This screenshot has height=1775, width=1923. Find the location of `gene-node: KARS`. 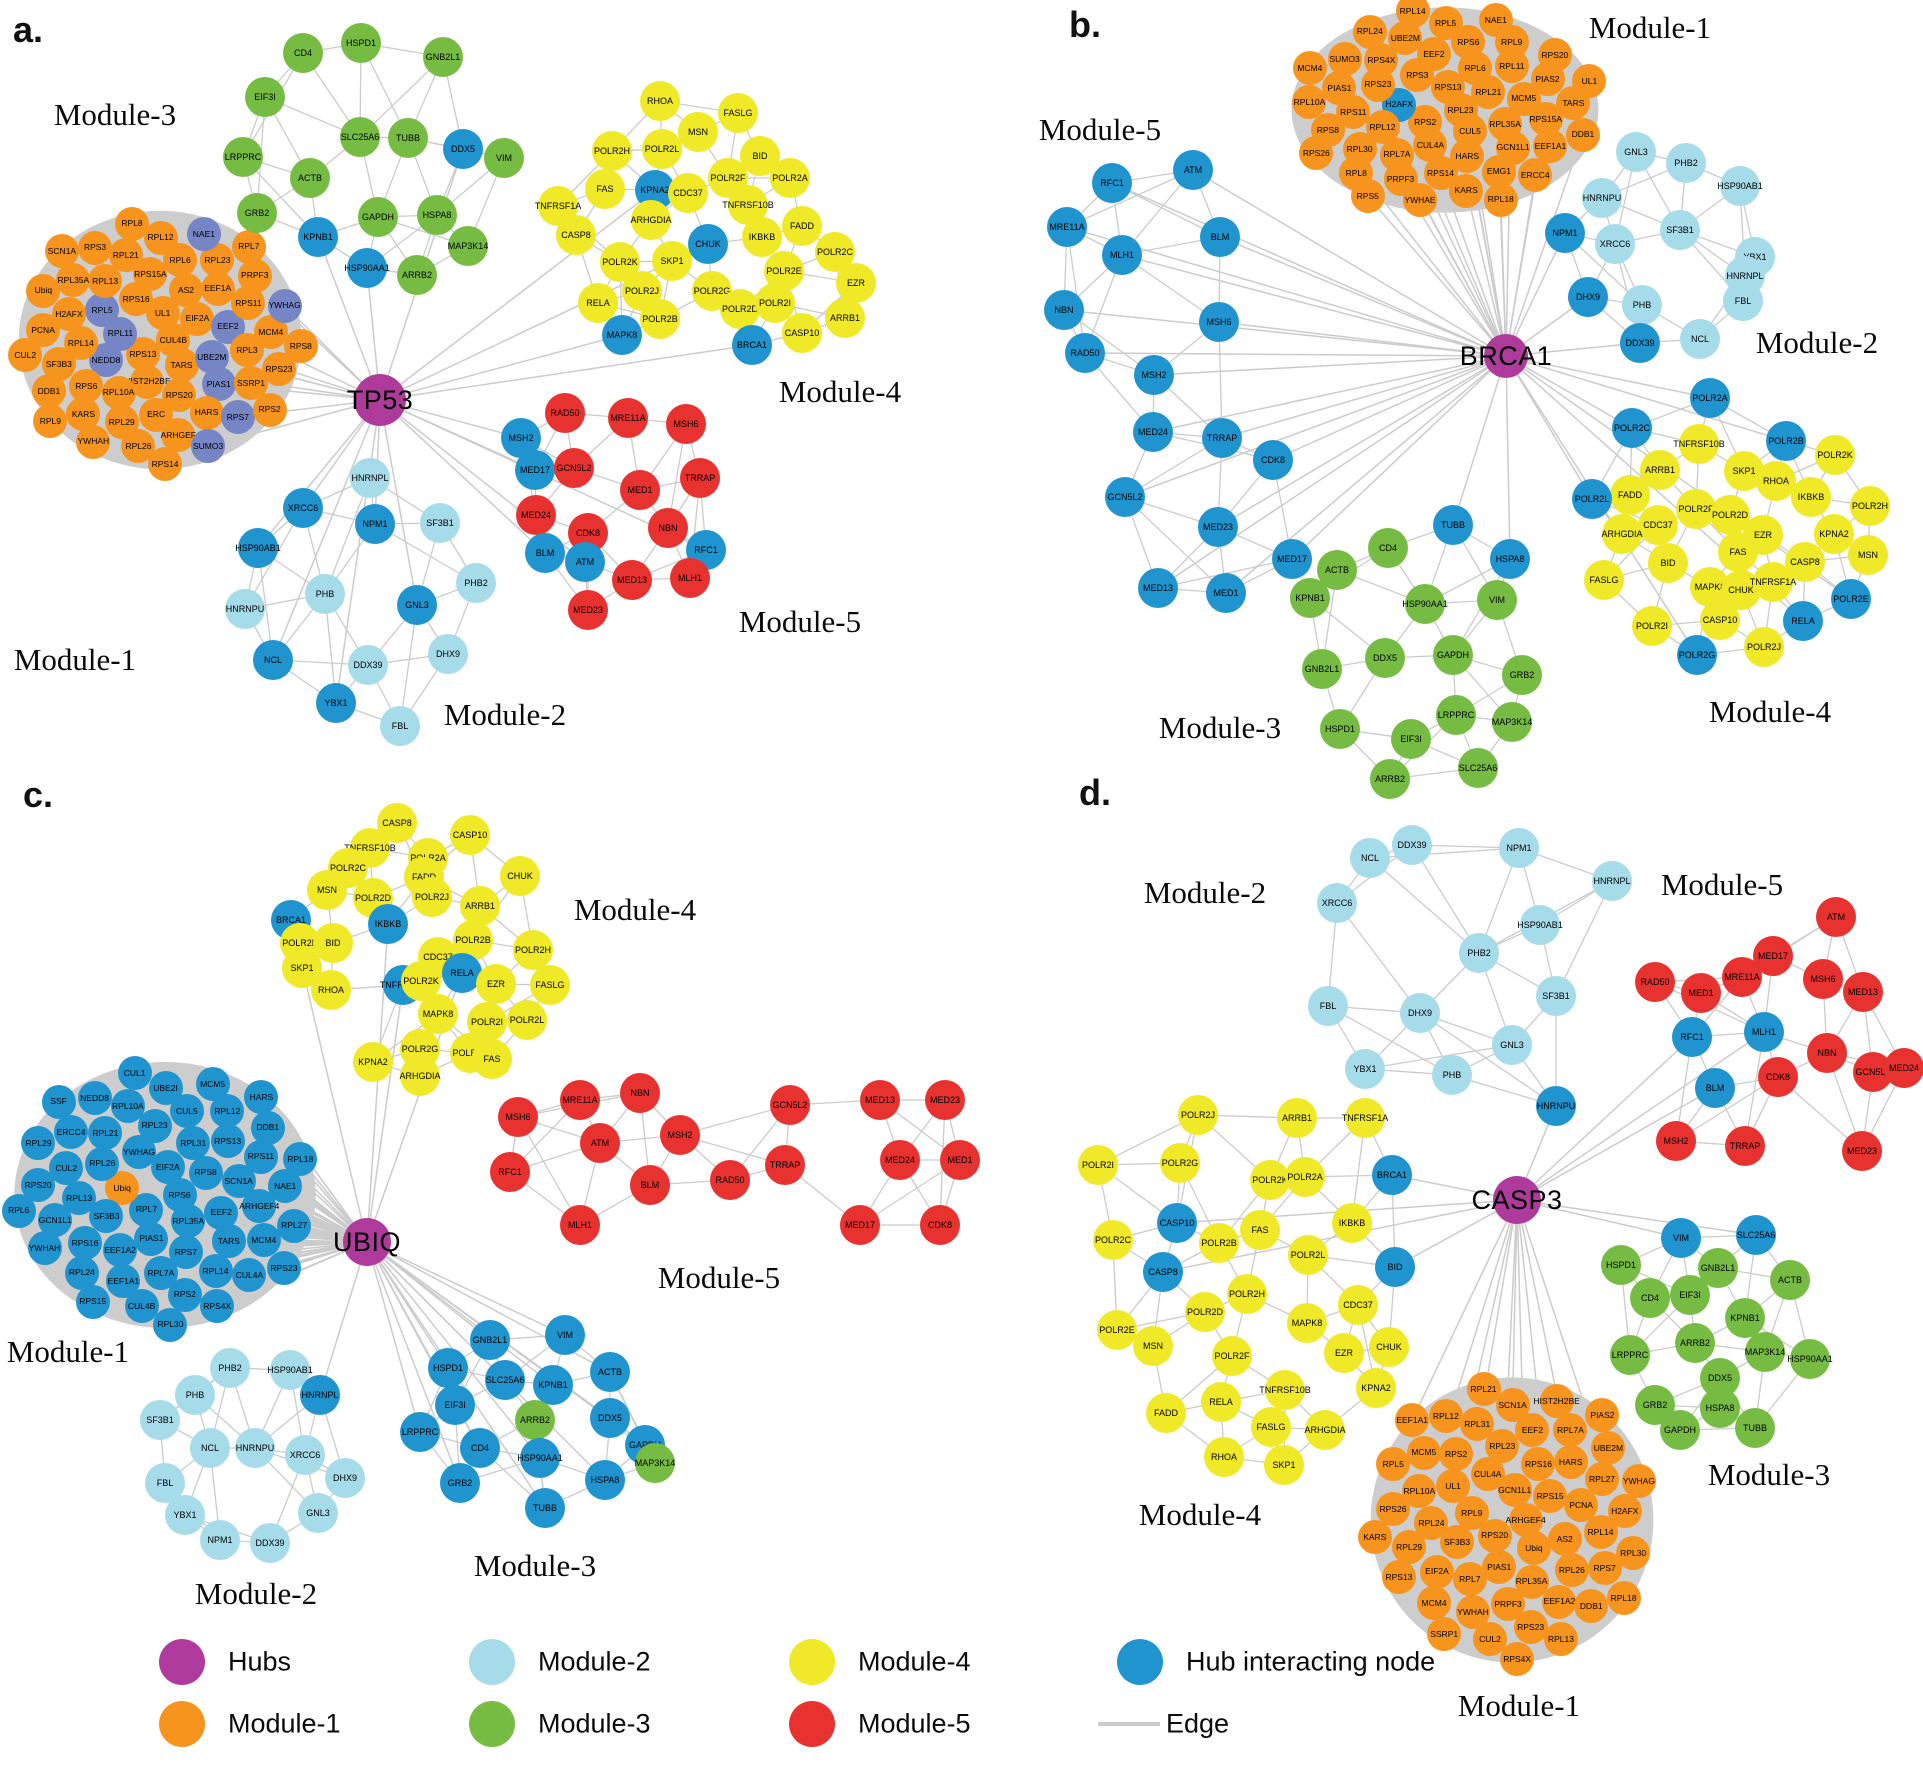

gene-node: KARS is located at coordinates (1374, 1536).